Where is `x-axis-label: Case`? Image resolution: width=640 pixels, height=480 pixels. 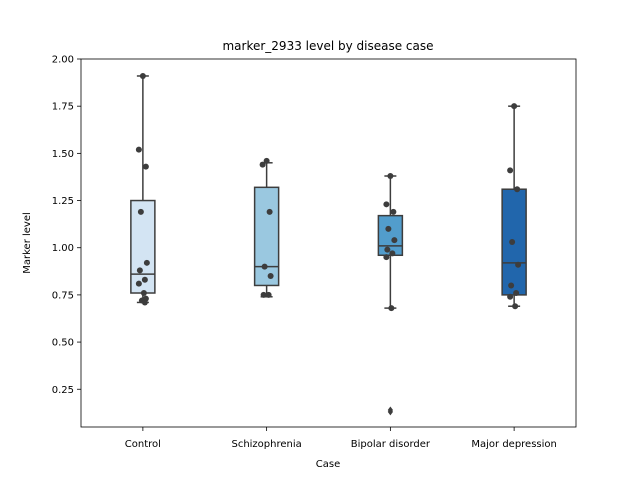
x-axis-label: Case is located at coordinates (328, 464).